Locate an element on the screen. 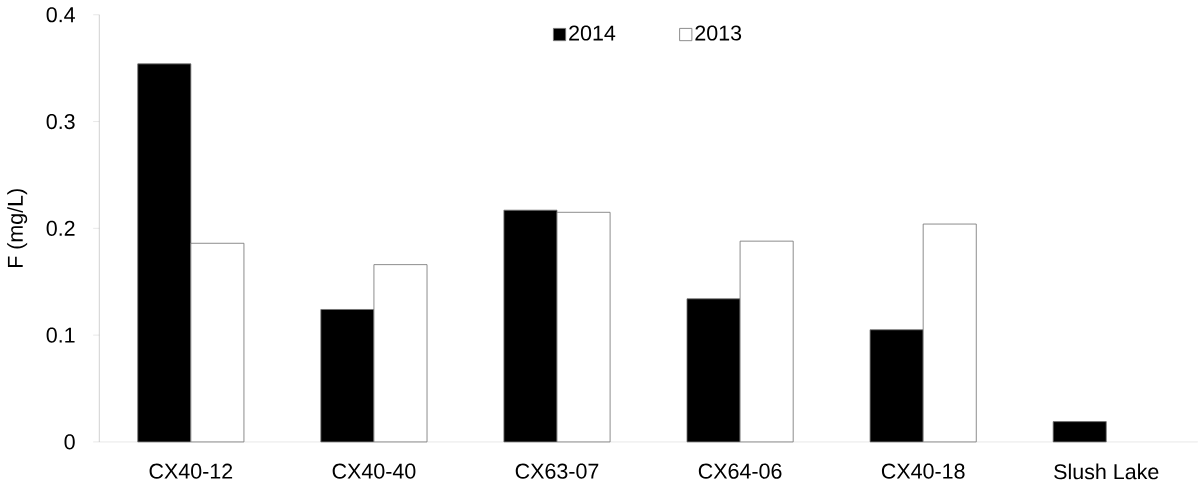 The width and height of the screenshot is (1198, 486). y-tick-label: 0.1 is located at coordinates (60, 335).